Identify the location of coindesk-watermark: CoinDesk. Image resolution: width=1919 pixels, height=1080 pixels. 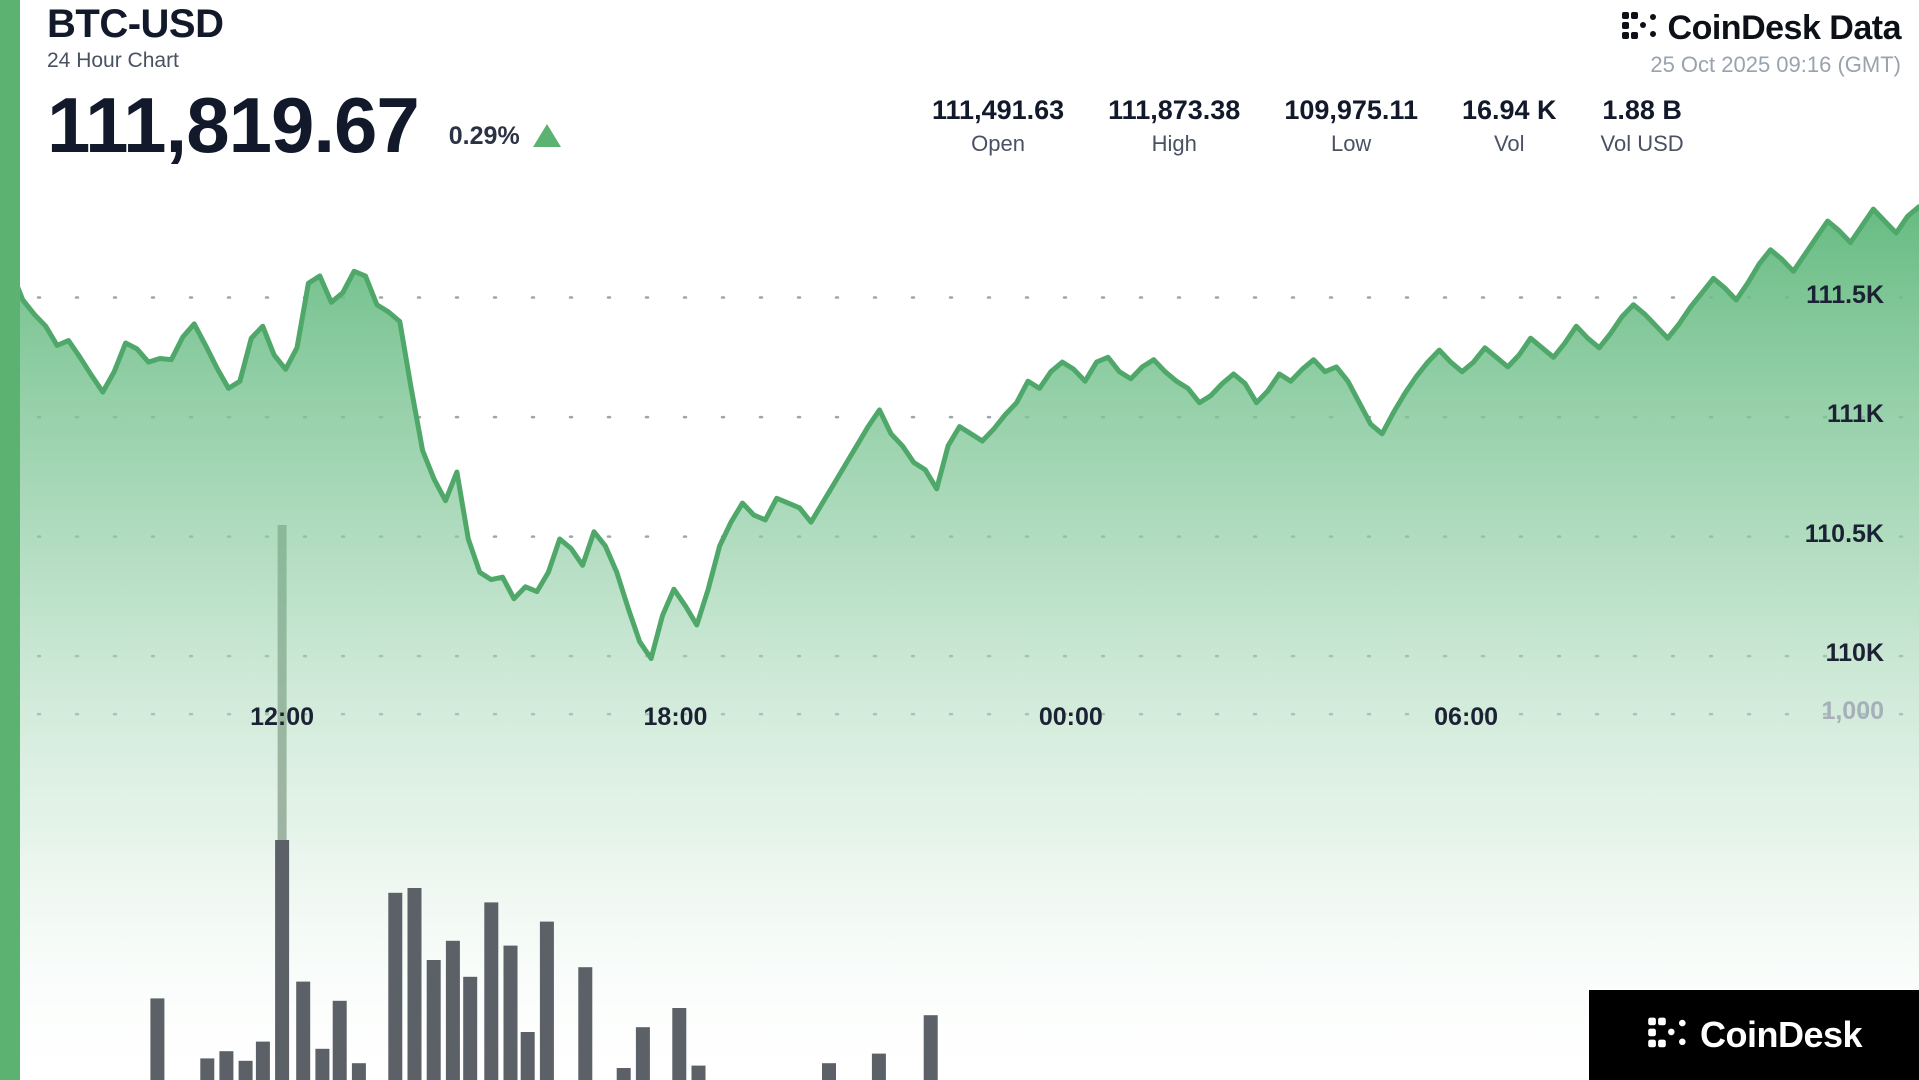
(1754, 1035).